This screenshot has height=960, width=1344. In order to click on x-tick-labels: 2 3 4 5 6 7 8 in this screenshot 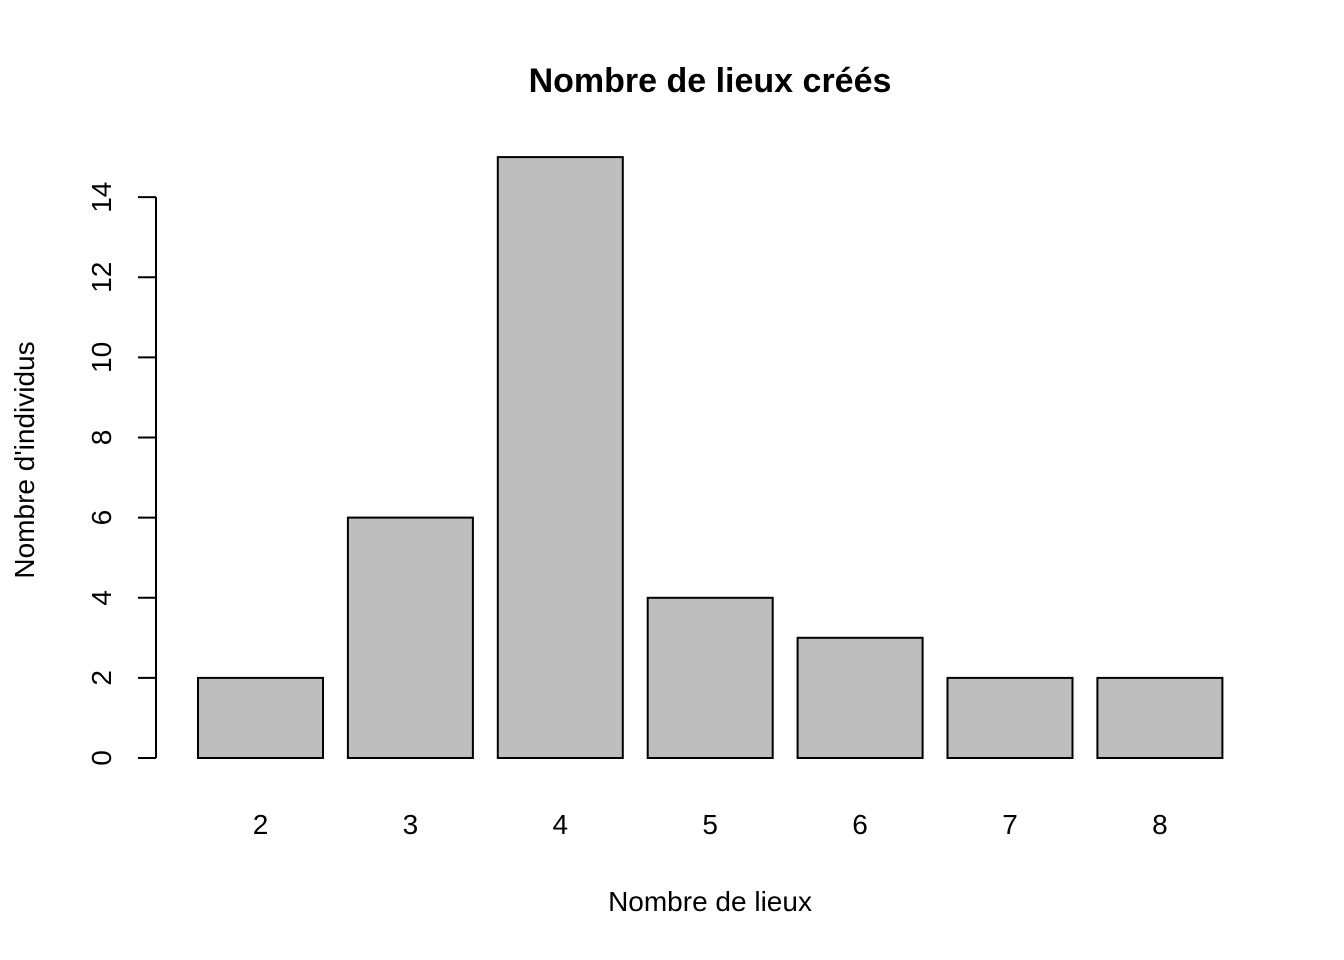, I will do `click(710, 824)`.